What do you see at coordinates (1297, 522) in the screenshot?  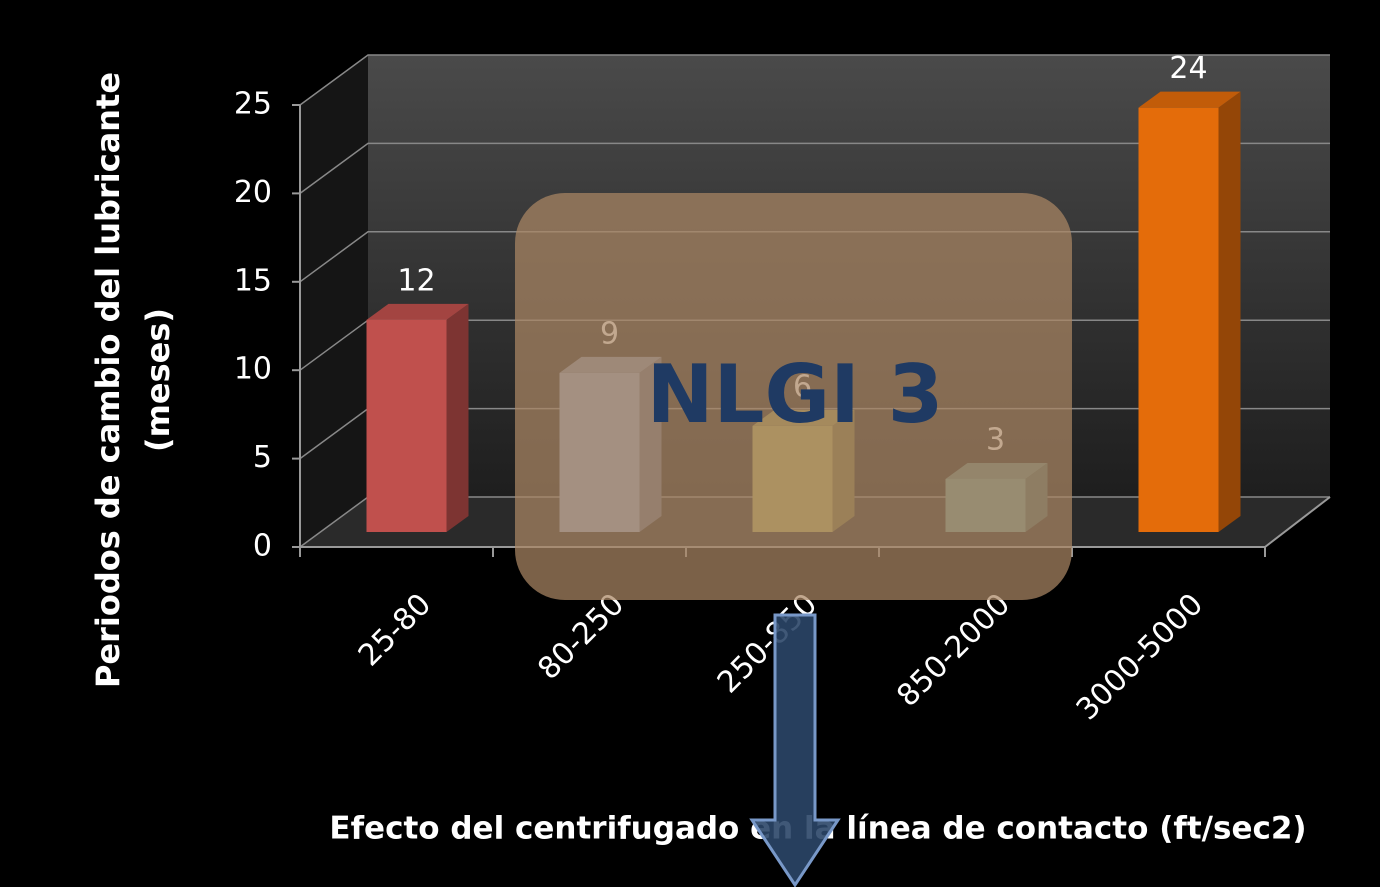 I see `floor-edge` at bounding box center [1297, 522].